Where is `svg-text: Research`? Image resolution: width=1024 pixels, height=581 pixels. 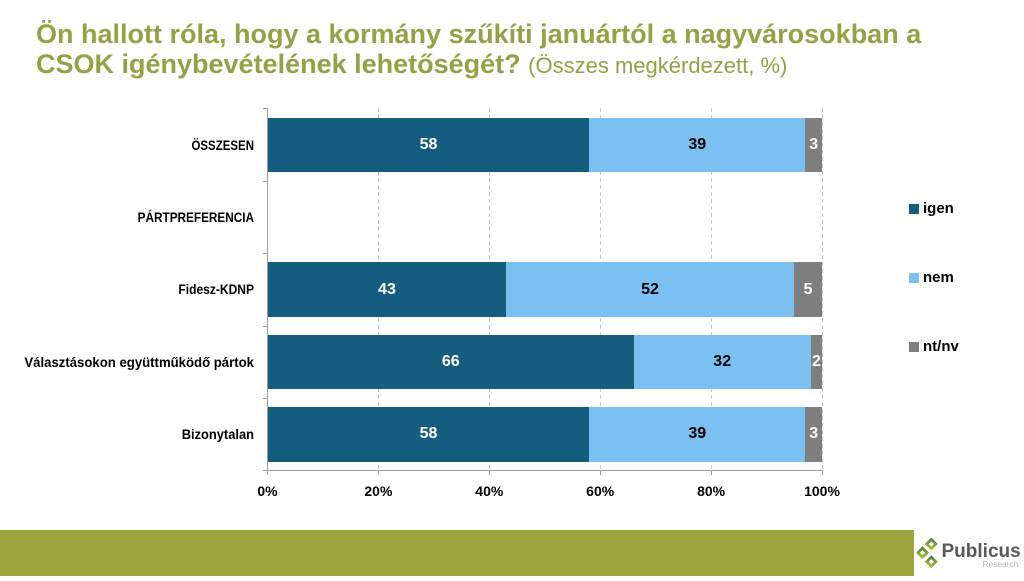
svg-text: Research is located at coordinates (1000, 564).